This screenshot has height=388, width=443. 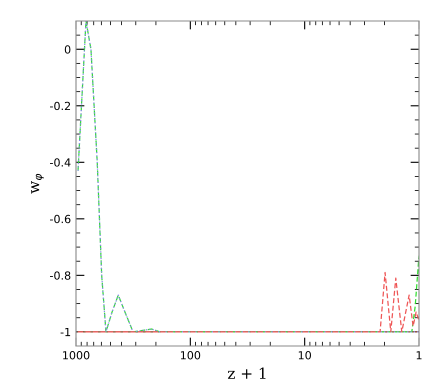 I want to click on y-axis-title: w$_{φ}$, so click(x=37, y=184).